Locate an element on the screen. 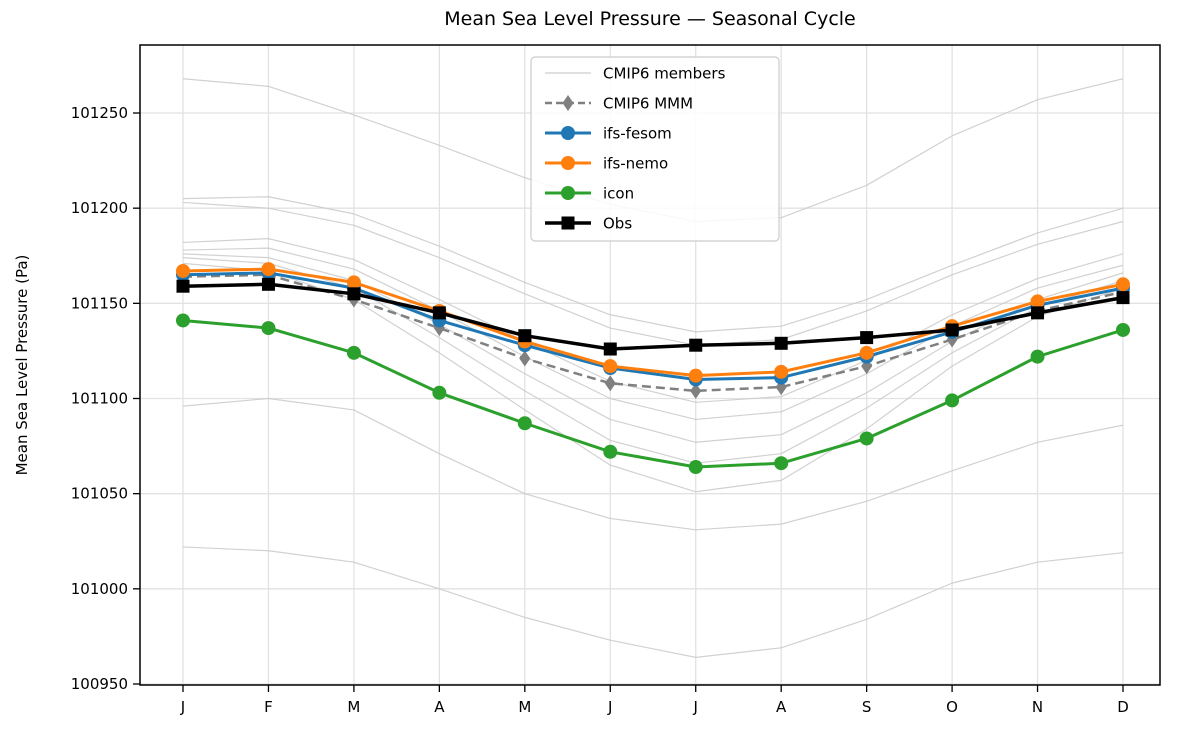 This screenshot has height=735, width=1183. legend-label: CMIP6 MMM is located at coordinates (648, 104).